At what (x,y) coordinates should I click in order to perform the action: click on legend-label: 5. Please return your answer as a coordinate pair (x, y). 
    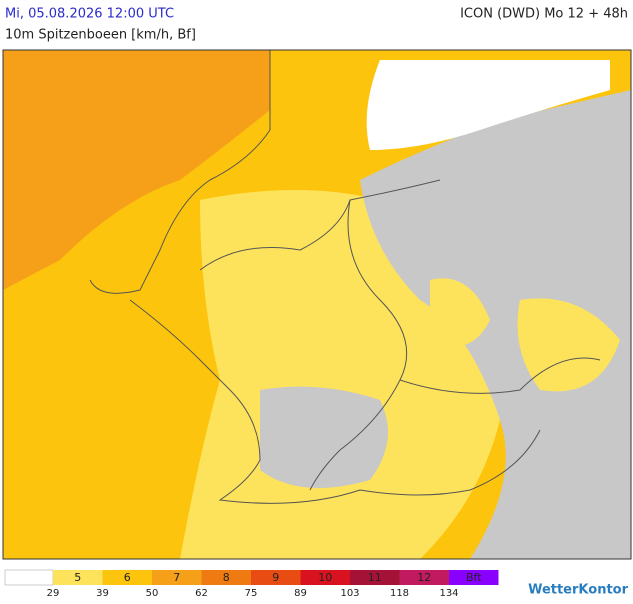
    Looking at the image, I should click on (77, 577).